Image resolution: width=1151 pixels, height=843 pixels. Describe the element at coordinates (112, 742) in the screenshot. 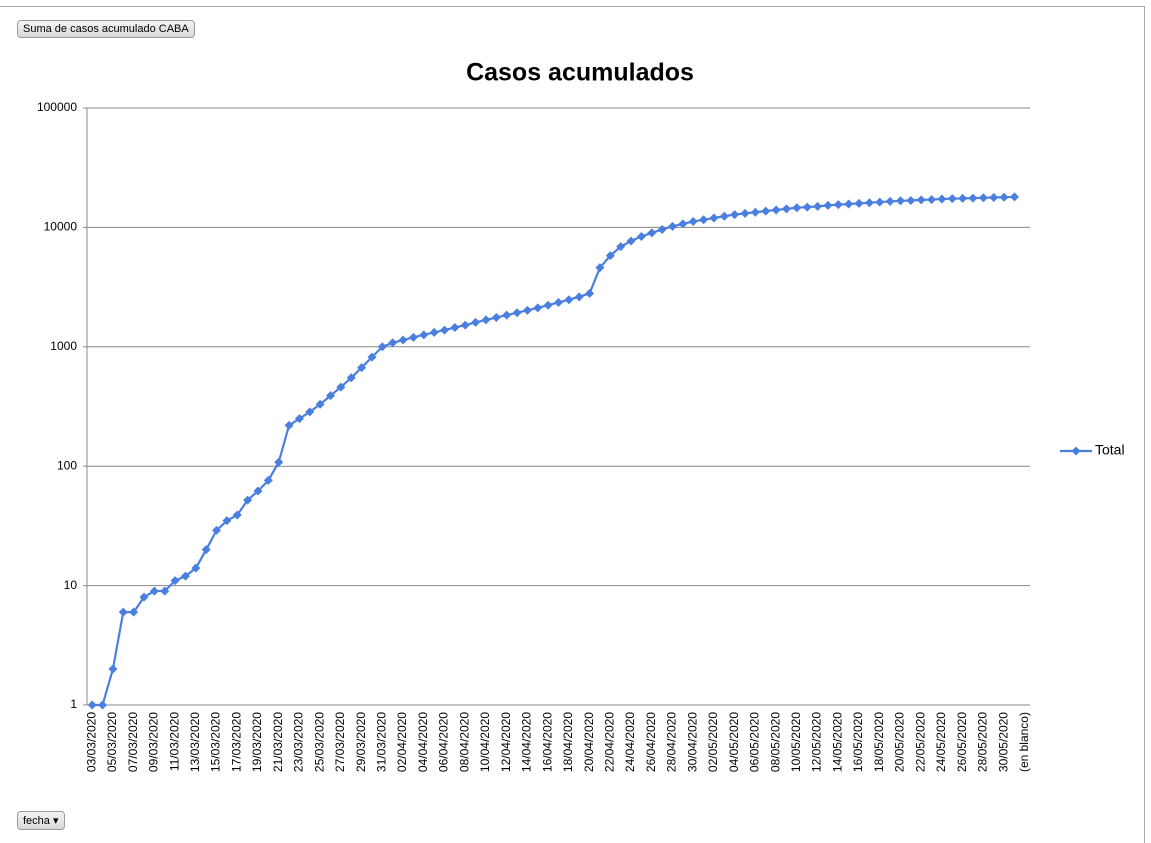

I see `x-tick-label: 05/03/2020` at that location.